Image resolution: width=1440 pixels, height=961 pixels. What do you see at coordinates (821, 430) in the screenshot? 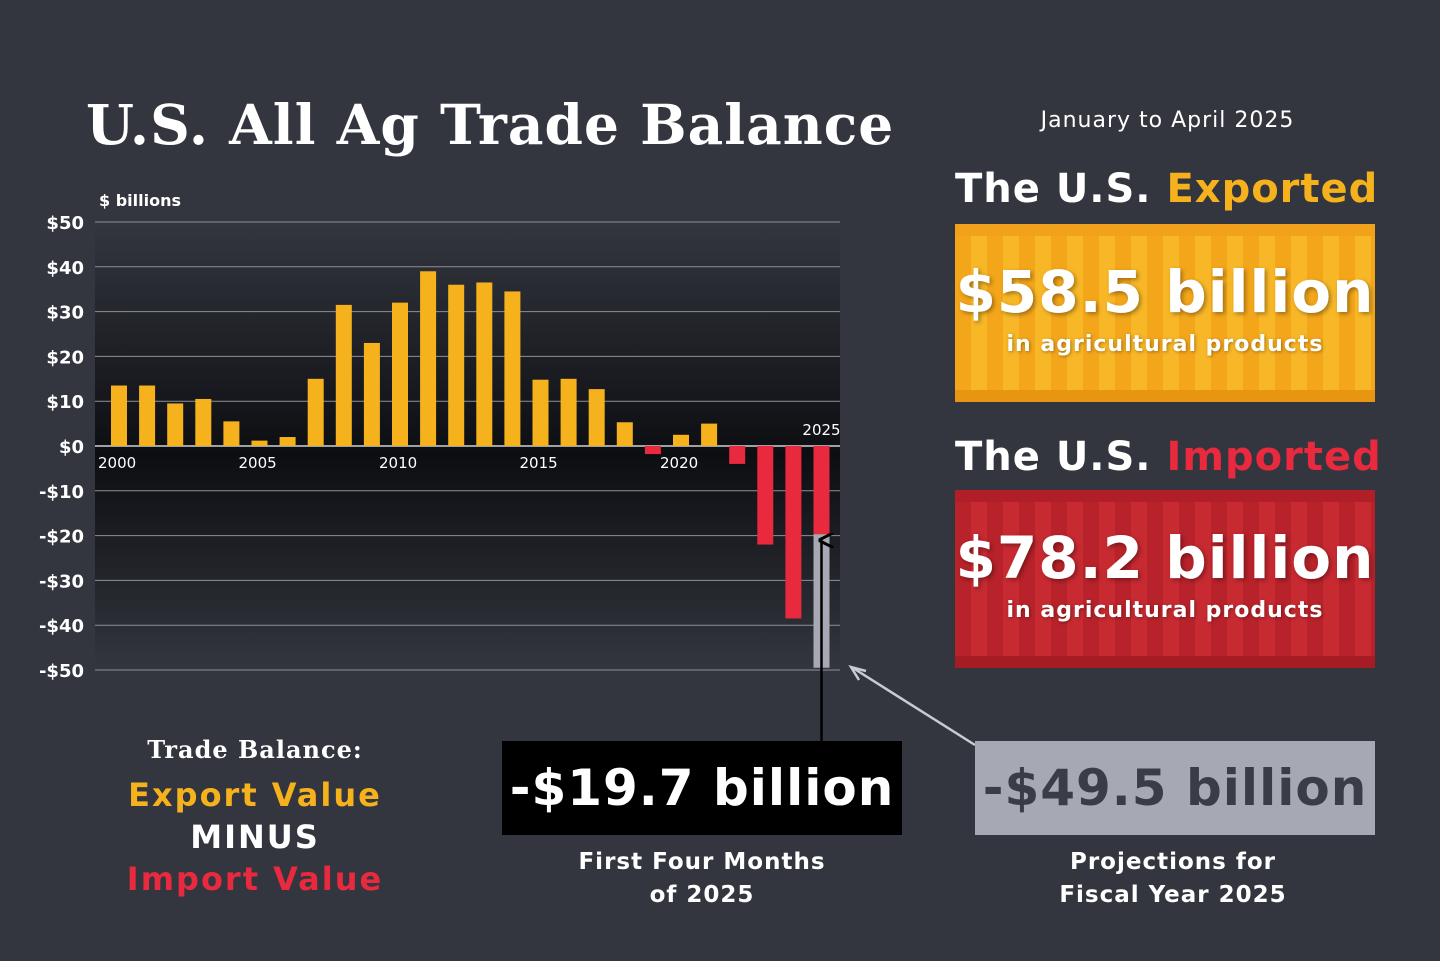
I see `x-tick-label: 2025` at bounding box center [821, 430].